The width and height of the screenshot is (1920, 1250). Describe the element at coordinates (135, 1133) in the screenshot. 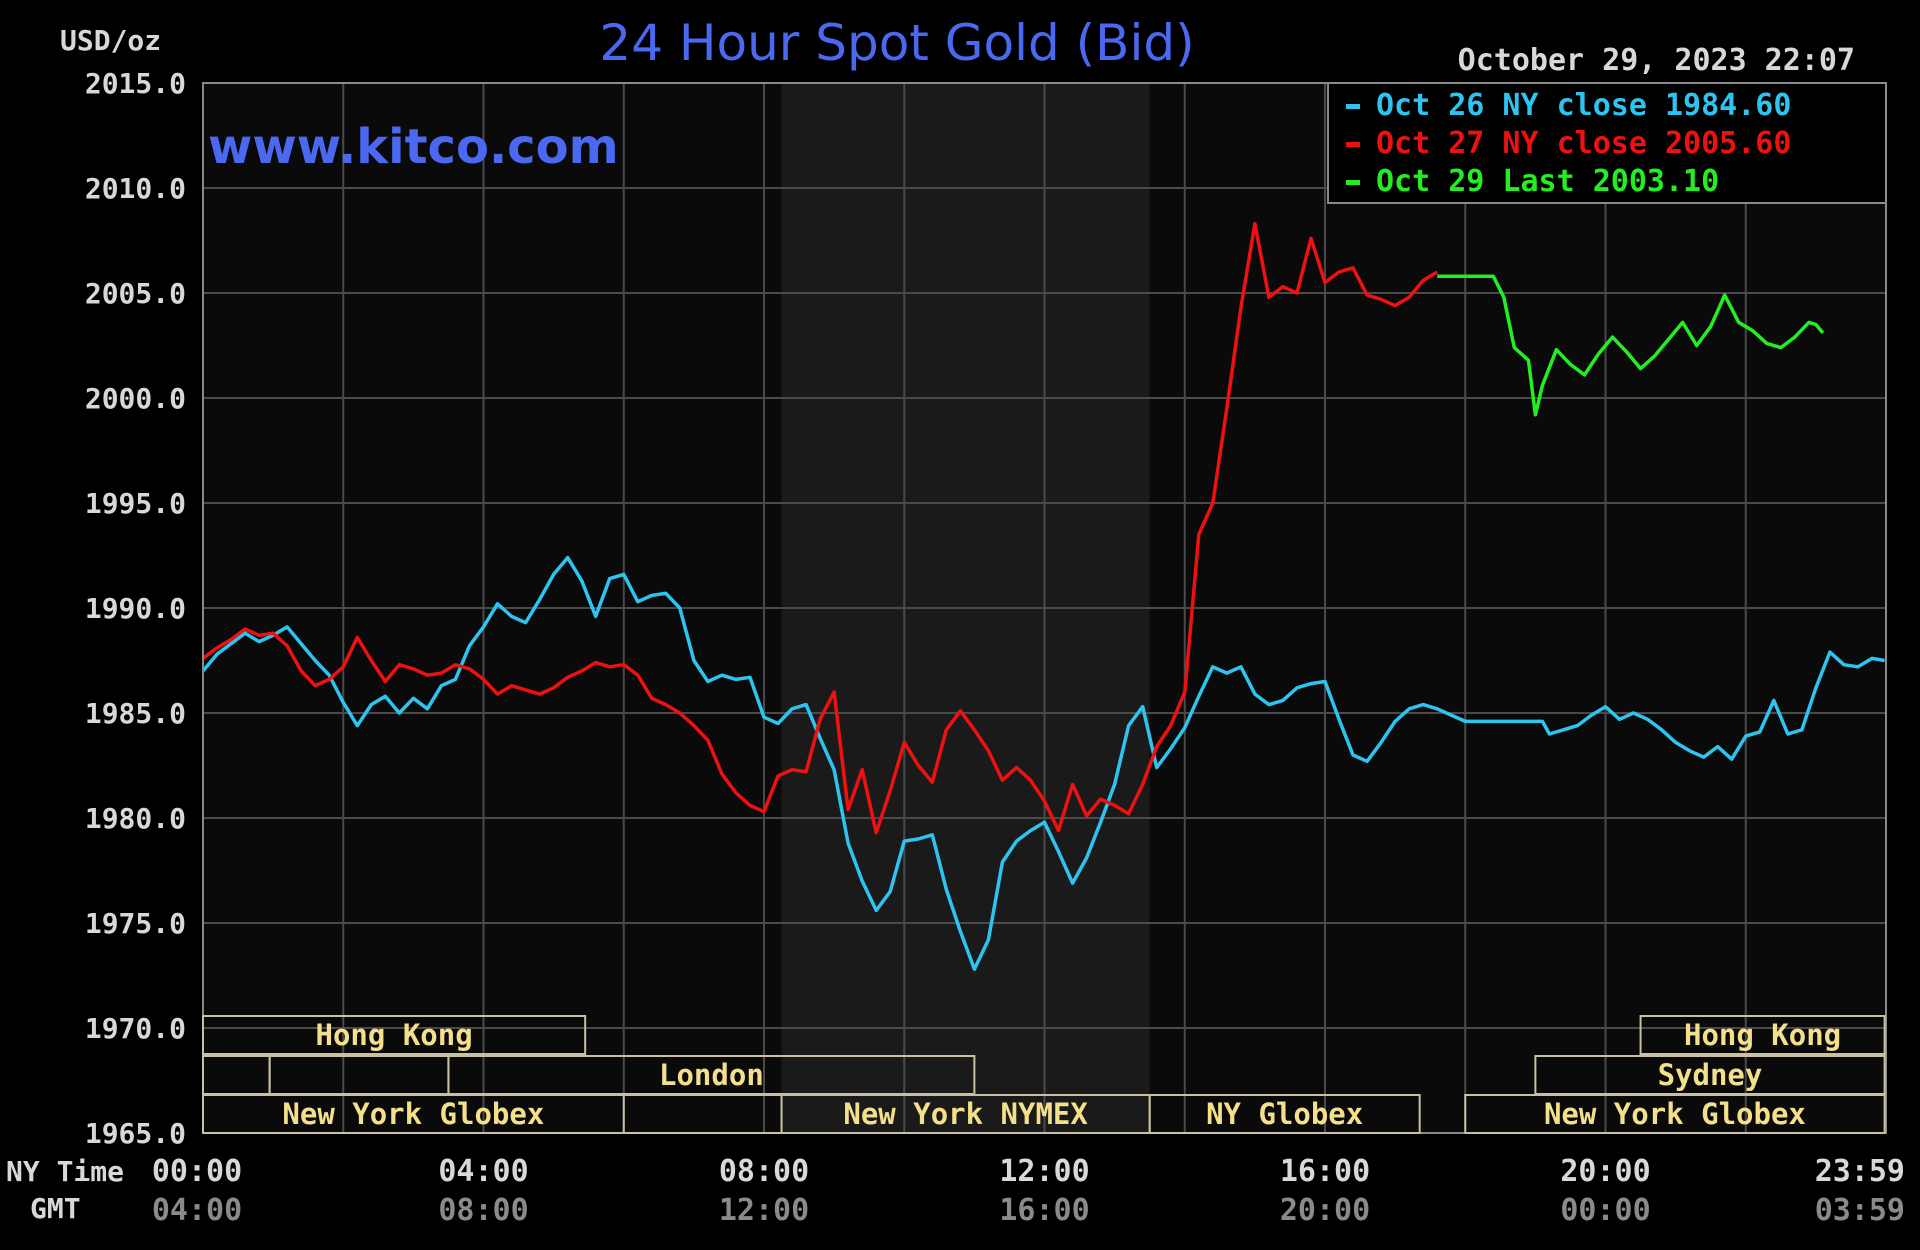

I see `y-tick-label: 1965.0` at that location.